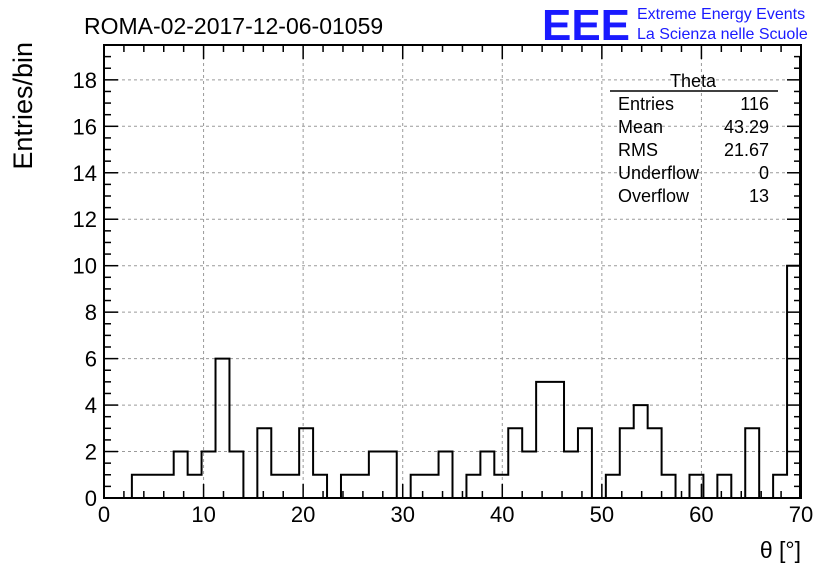  Describe the element at coordinates (659, 173) in the screenshot. I see `stats-label: Underflow` at that location.